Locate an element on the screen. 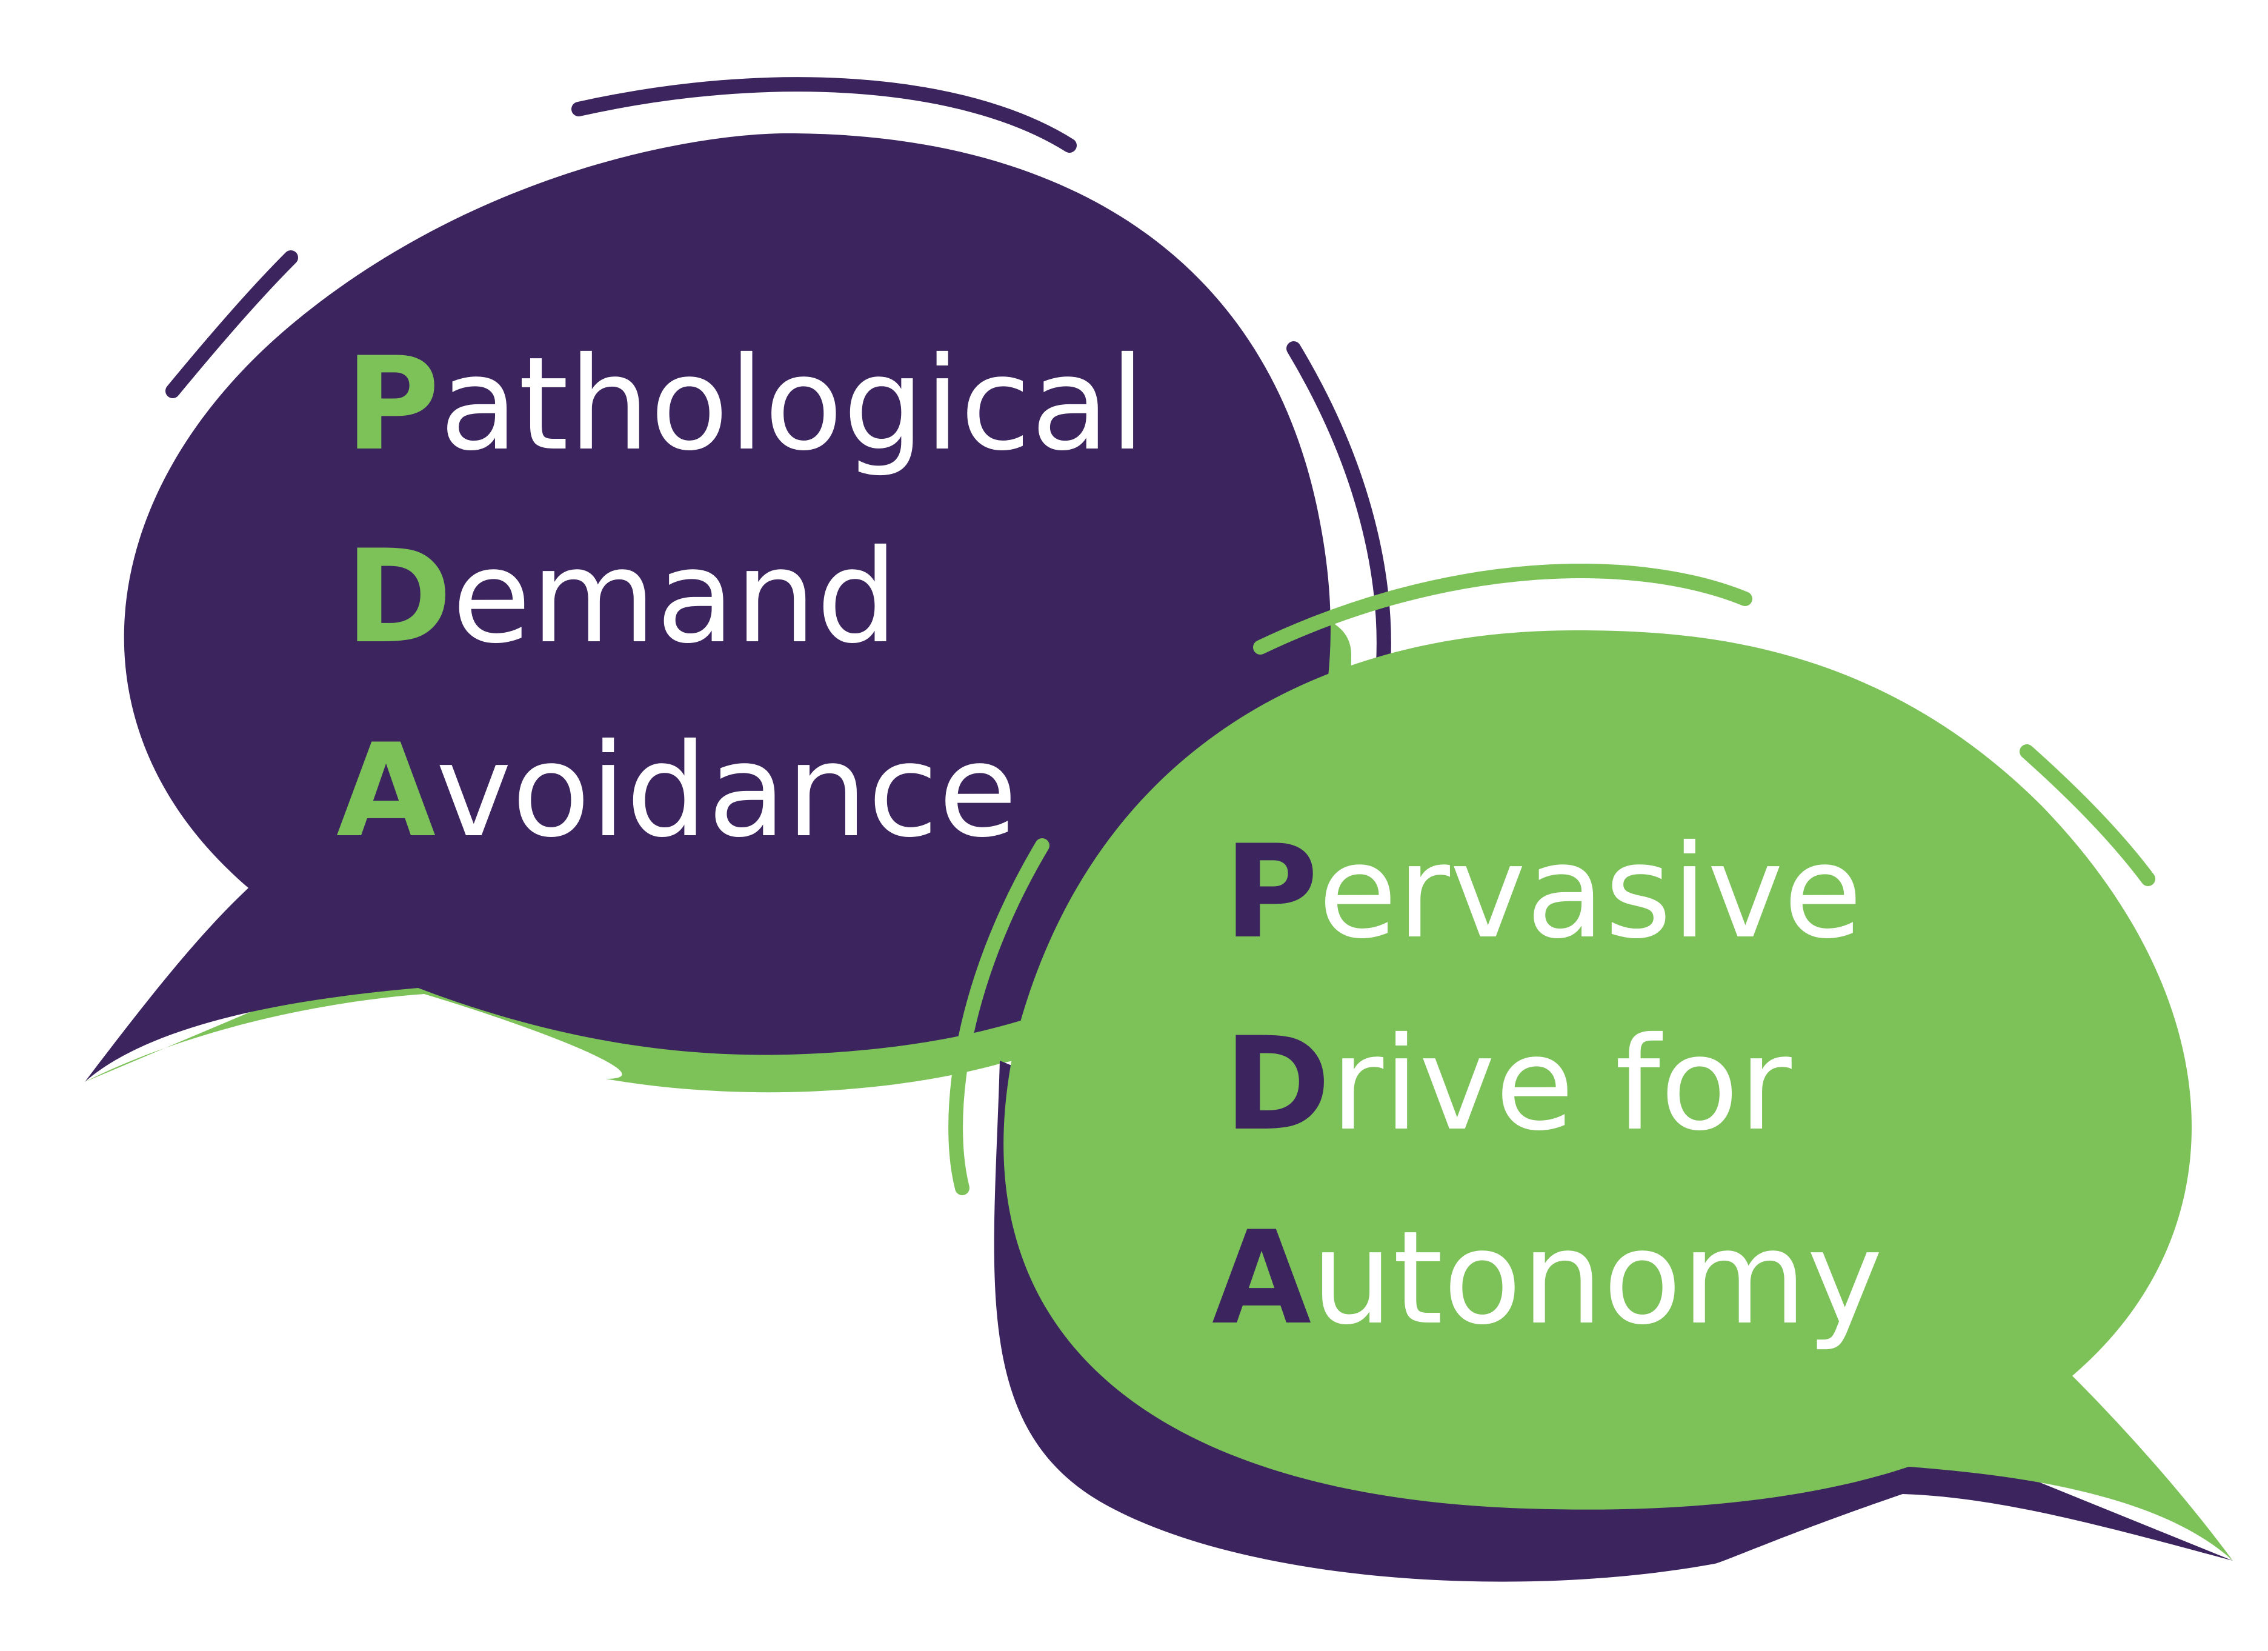 The height and width of the screenshot is (1651, 2268). left-line-1-initial: P is located at coordinates (392, 404).